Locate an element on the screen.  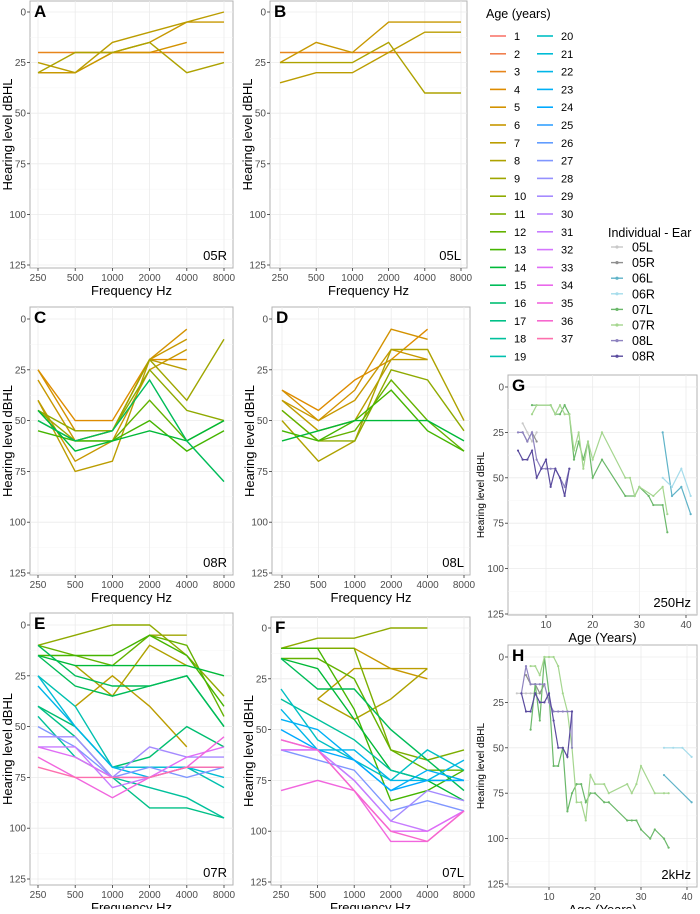
individual-legend-title: Individual - Ear is located at coordinates (649, 233).